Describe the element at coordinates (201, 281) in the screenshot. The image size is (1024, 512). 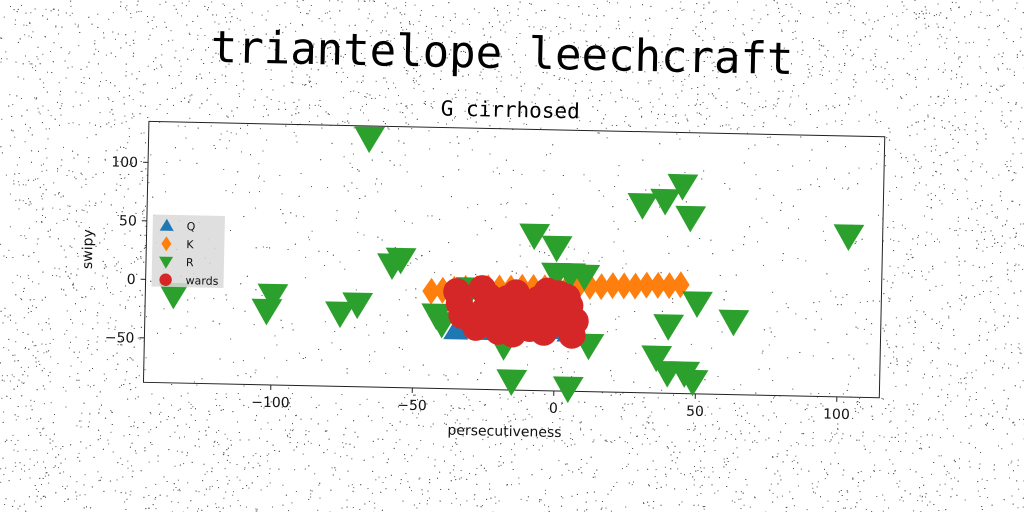
I see `legend-label: wards` at that location.